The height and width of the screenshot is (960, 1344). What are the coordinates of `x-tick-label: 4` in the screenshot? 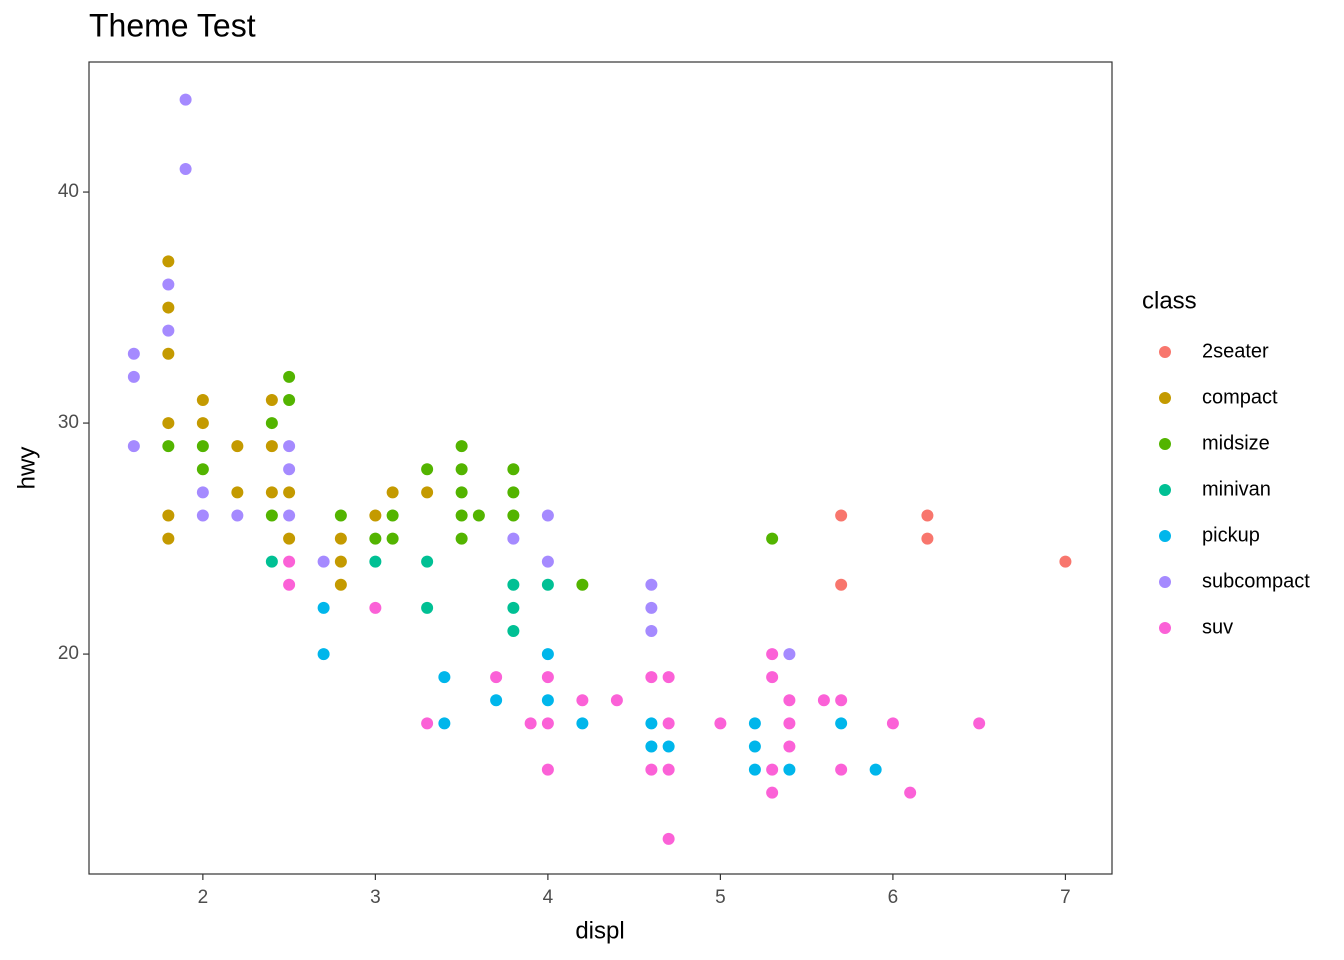 It's located at (548, 897).